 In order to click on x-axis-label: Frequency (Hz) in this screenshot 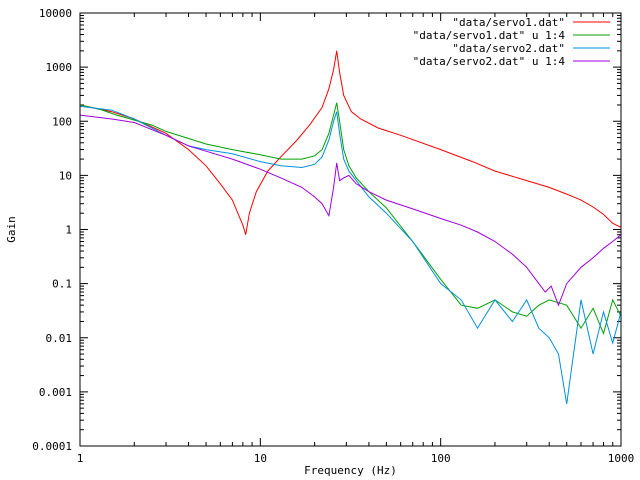, I will do `click(350, 470)`.